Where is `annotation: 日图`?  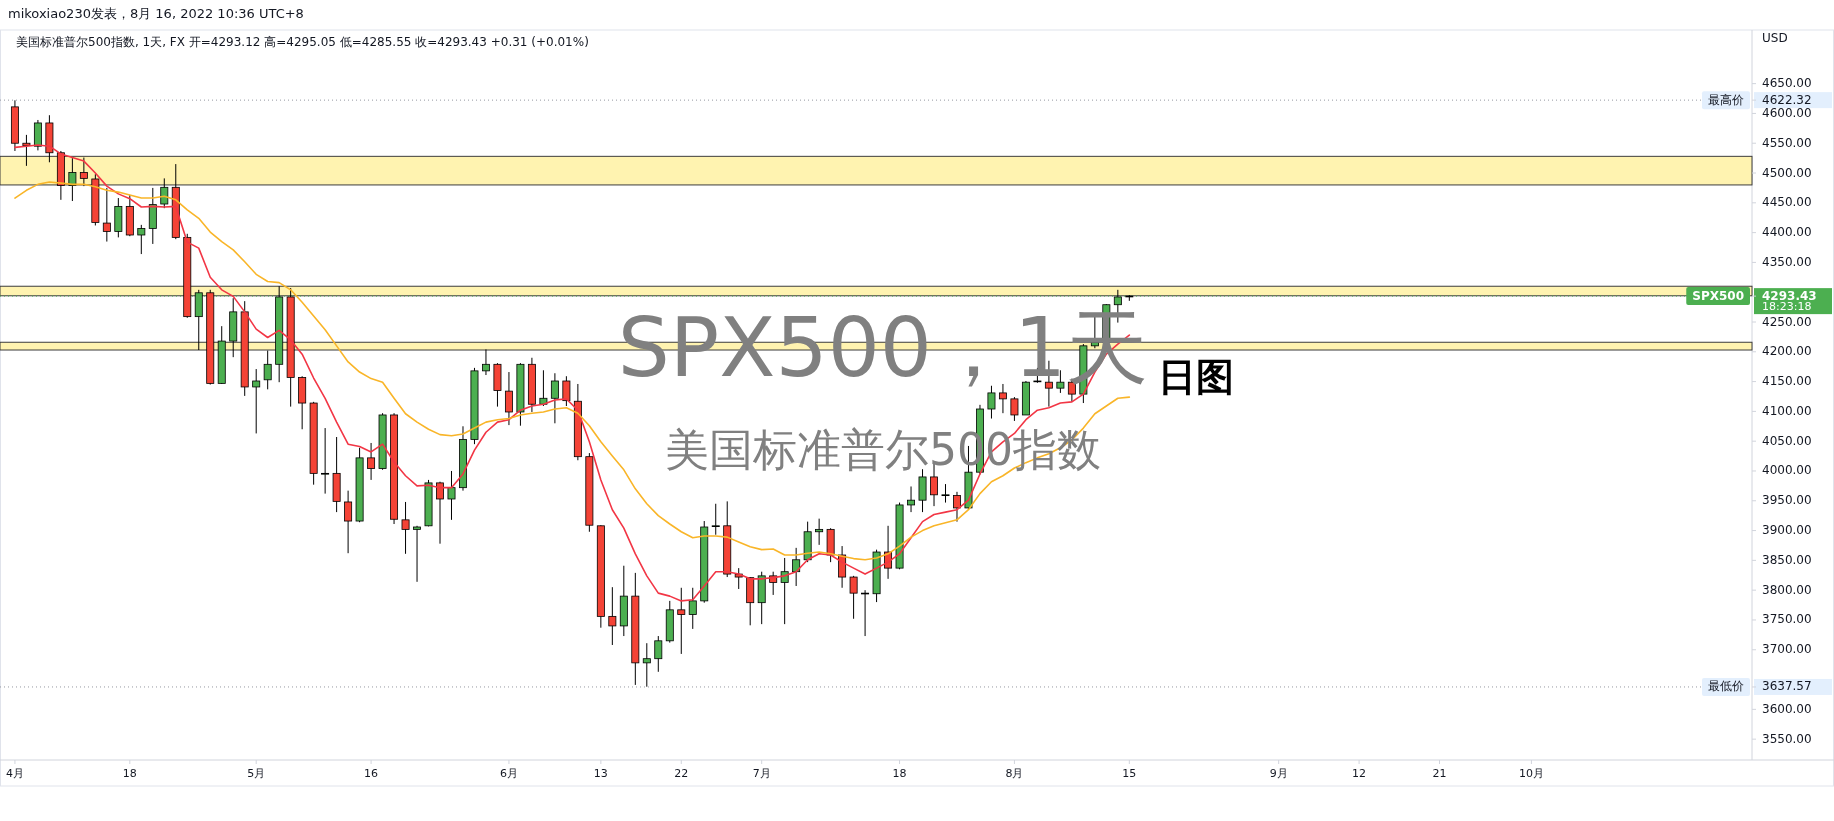
annotation: 日图 is located at coordinates (1196, 377).